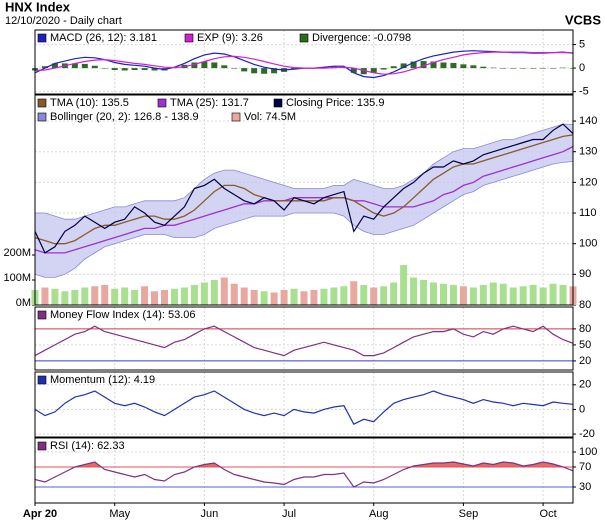  What do you see at coordinates (38, 7) in the screenshot?
I see `chart-title: HNX Index` at bounding box center [38, 7].